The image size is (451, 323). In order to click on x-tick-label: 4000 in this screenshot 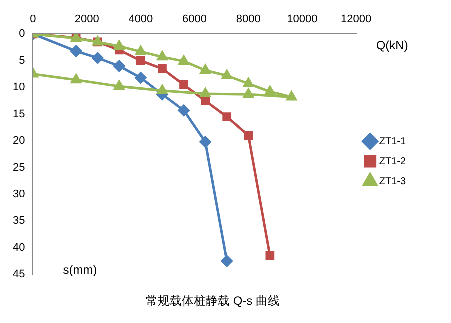, I will do `click(141, 20)`.